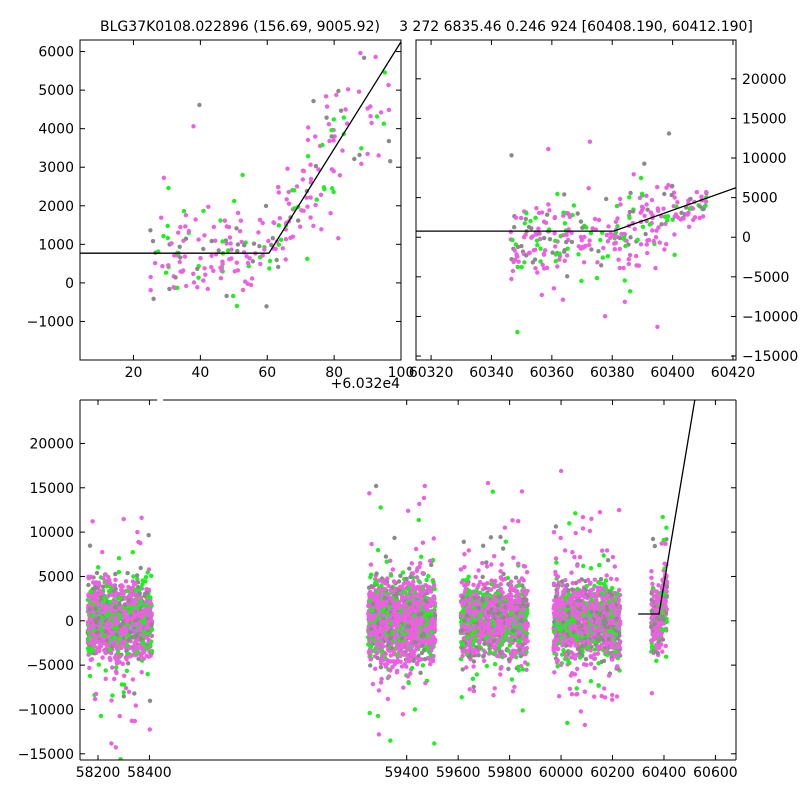 Image resolution: width=800 pixels, height=805 pixels. I want to click on y-tick-label: 20000, so click(764, 80).